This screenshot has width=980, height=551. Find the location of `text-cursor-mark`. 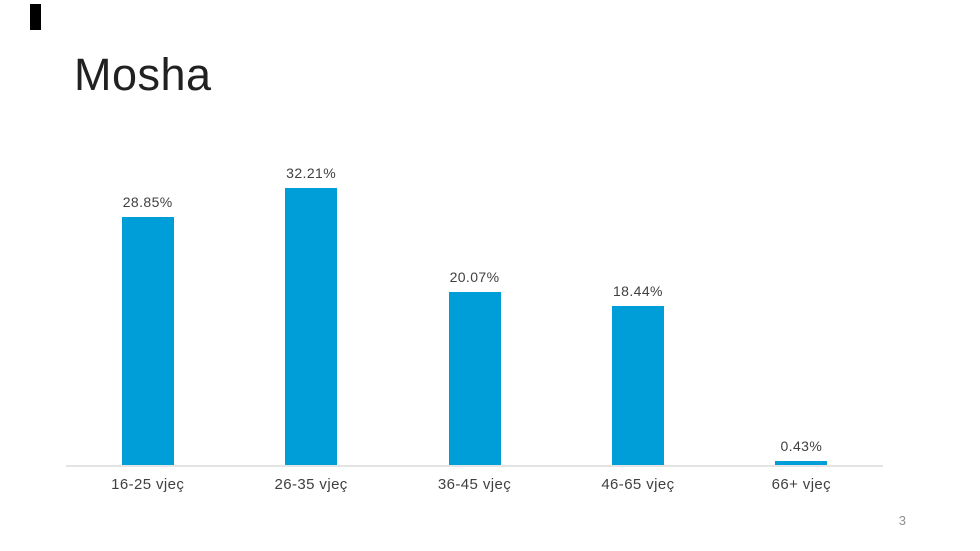

text-cursor-mark is located at coordinates (35, 17).